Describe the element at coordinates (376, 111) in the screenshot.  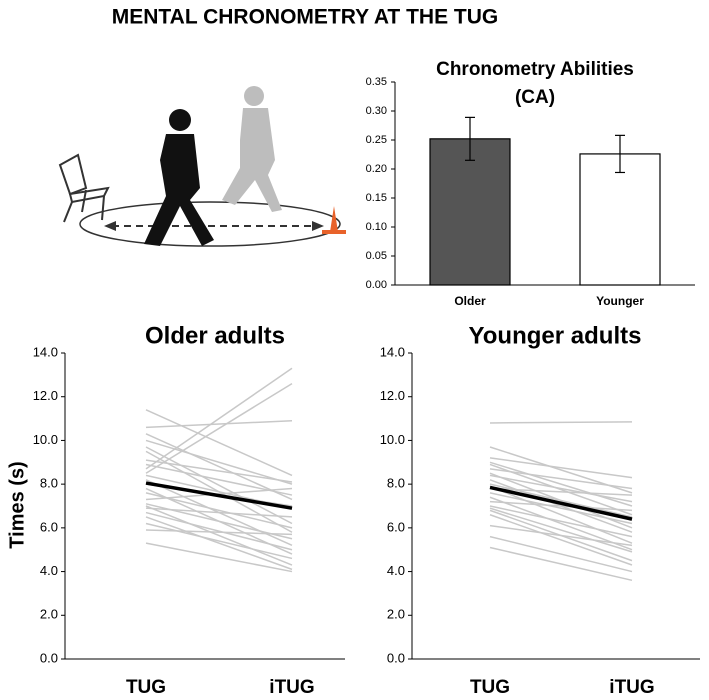
I see `y-tick-label: 0.30` at that location.